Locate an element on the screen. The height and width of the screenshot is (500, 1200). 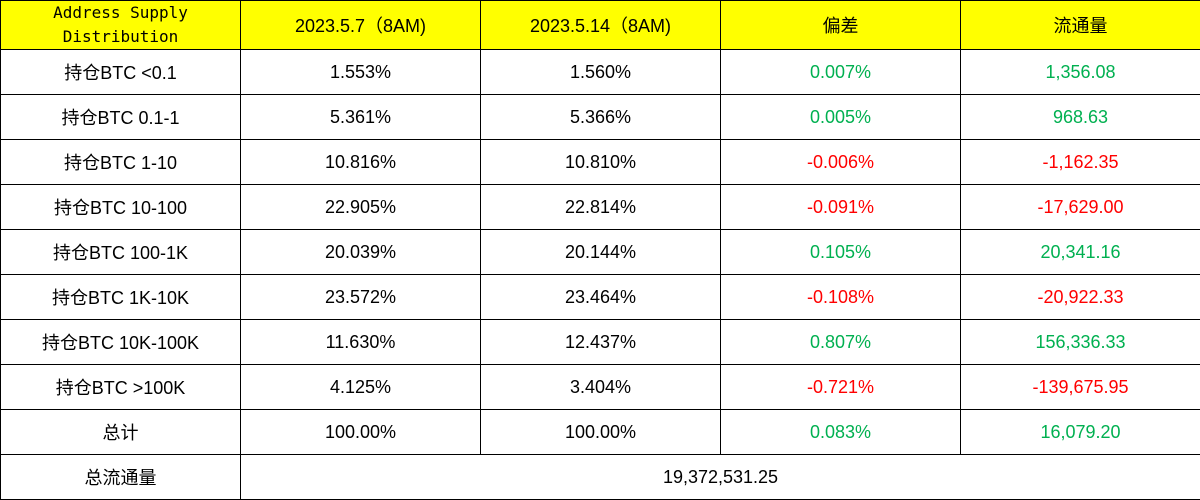
value-date-end: 100.00% is located at coordinates (601, 432).